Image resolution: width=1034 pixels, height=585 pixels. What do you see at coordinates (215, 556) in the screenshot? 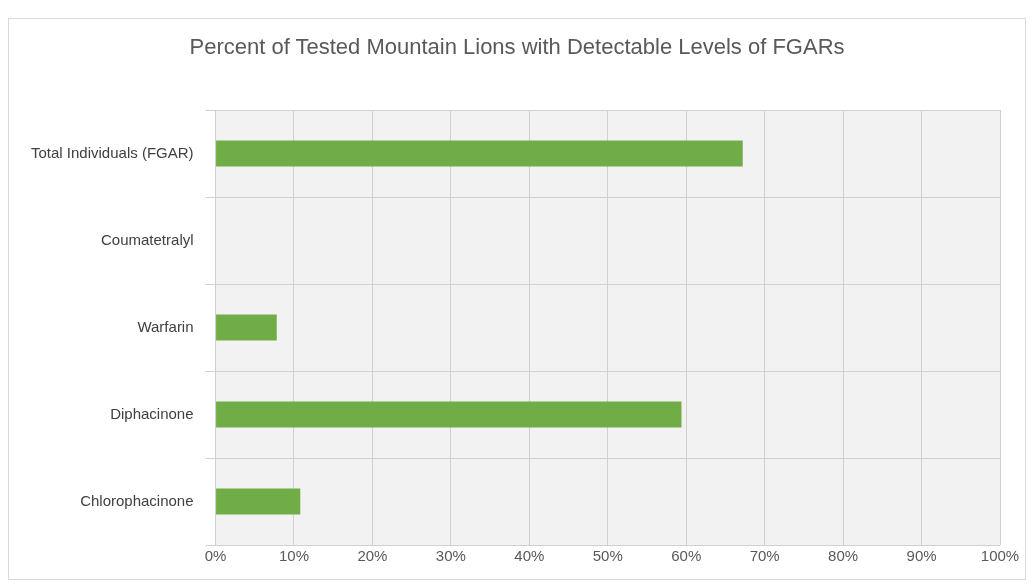
I see `x-tick-label: 0%` at bounding box center [215, 556].